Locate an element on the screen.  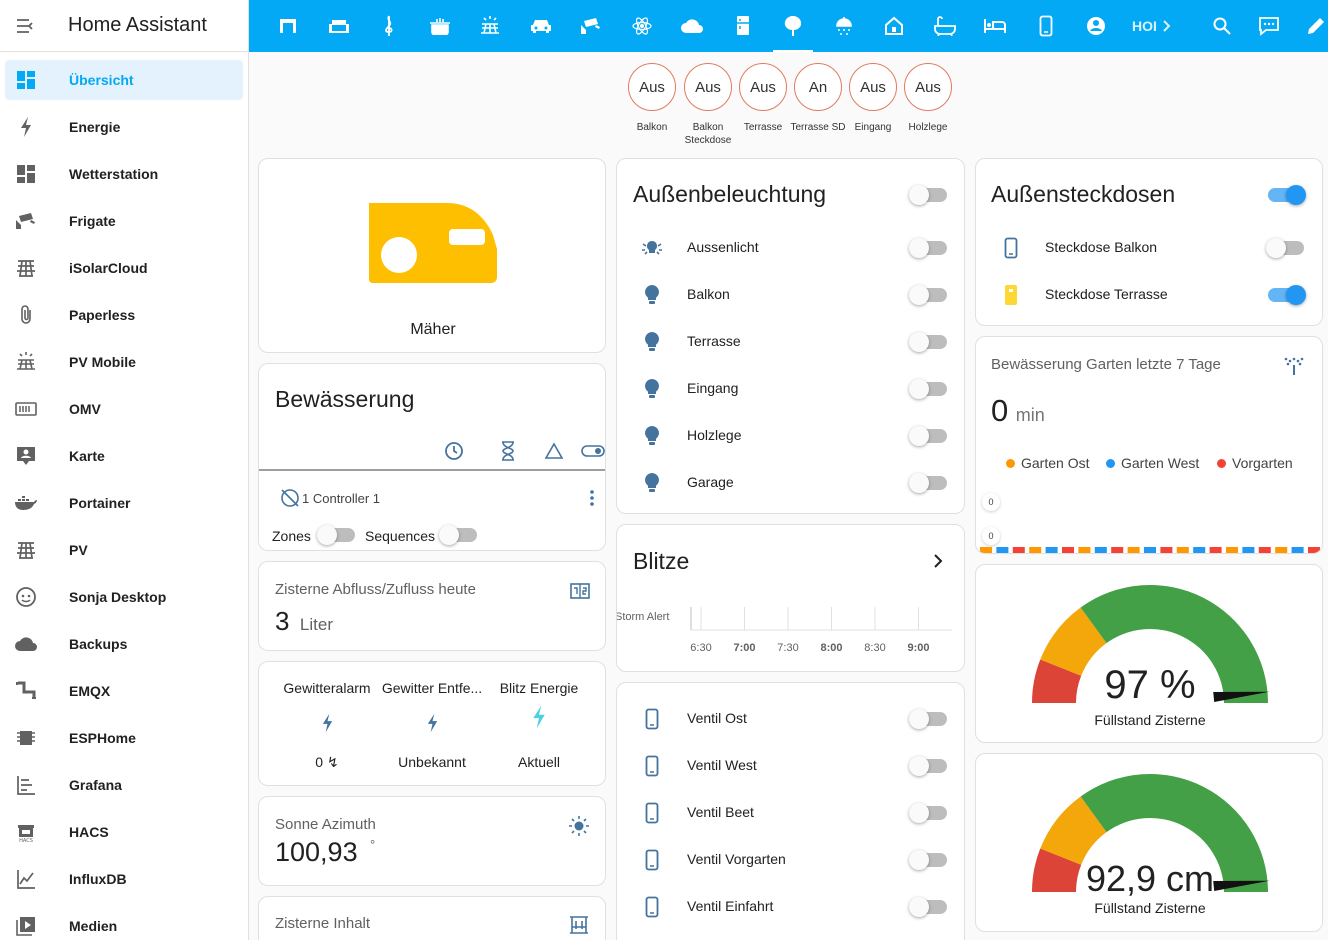
ventil-row: Ventil West is located at coordinates (790, 766).